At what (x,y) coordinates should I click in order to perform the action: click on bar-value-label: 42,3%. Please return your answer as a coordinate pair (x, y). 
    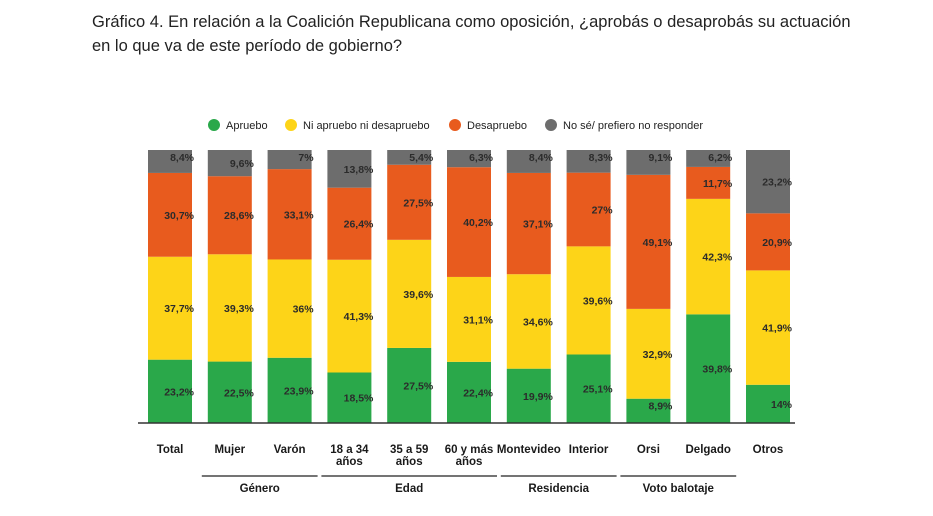
    Looking at the image, I should click on (717, 258).